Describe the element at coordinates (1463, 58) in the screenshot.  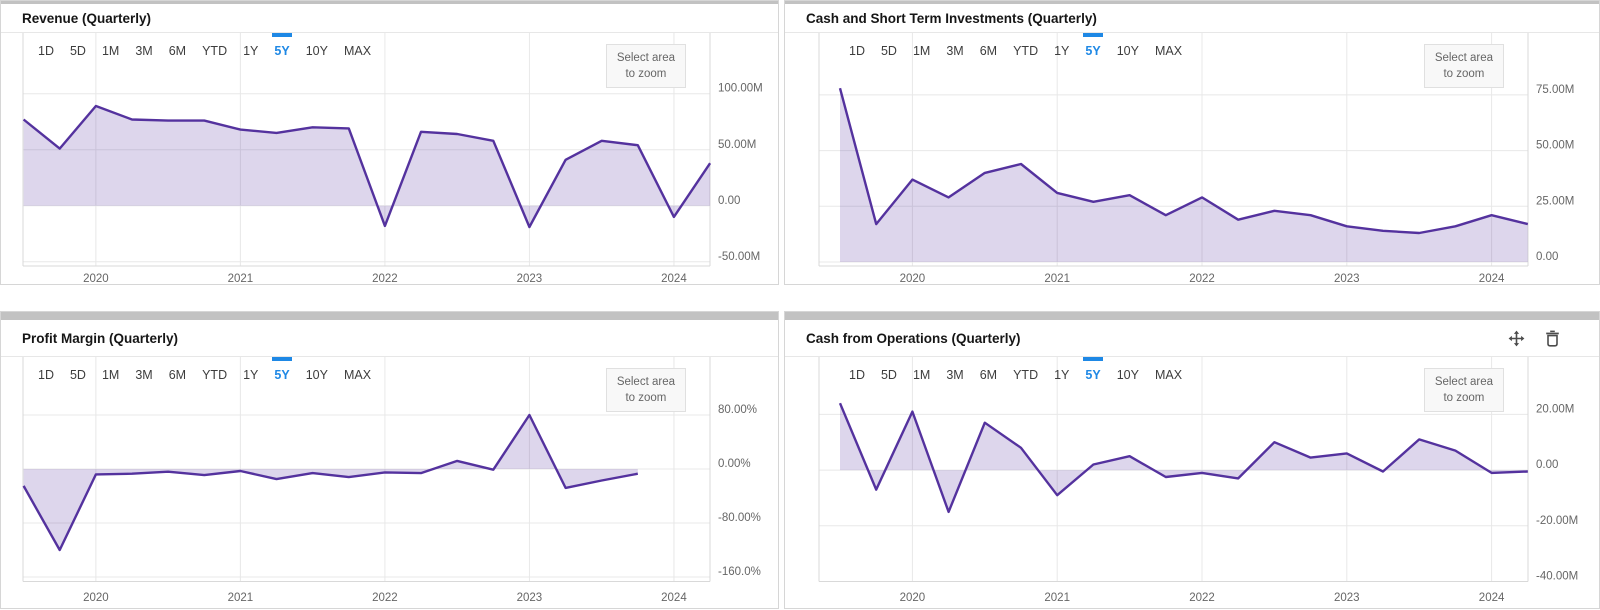
I see `zoom-button-line1: Select area` at that location.